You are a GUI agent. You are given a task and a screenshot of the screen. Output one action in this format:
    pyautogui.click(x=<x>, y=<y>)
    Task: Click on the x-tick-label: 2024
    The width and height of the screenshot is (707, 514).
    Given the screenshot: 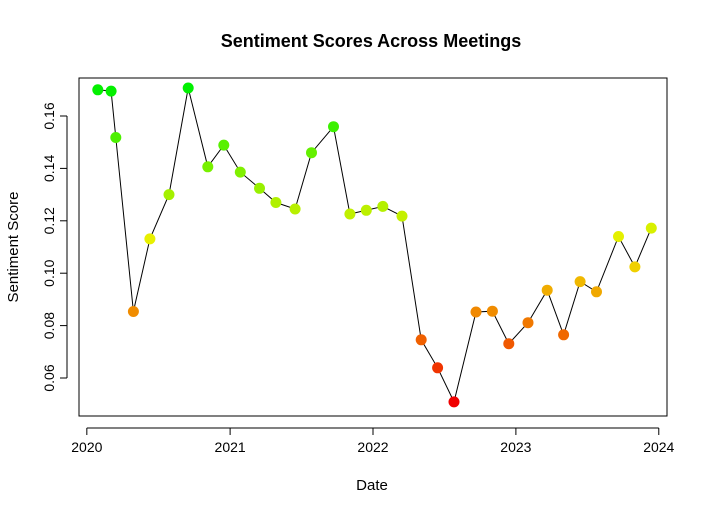 What is the action you would take?
    pyautogui.click(x=658, y=447)
    